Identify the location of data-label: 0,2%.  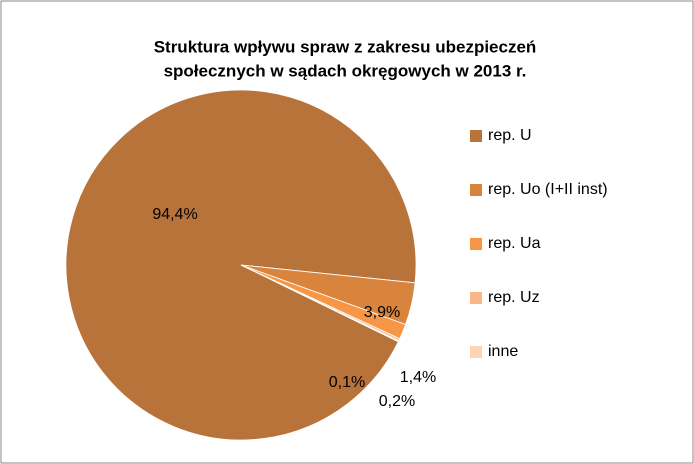
(397, 401).